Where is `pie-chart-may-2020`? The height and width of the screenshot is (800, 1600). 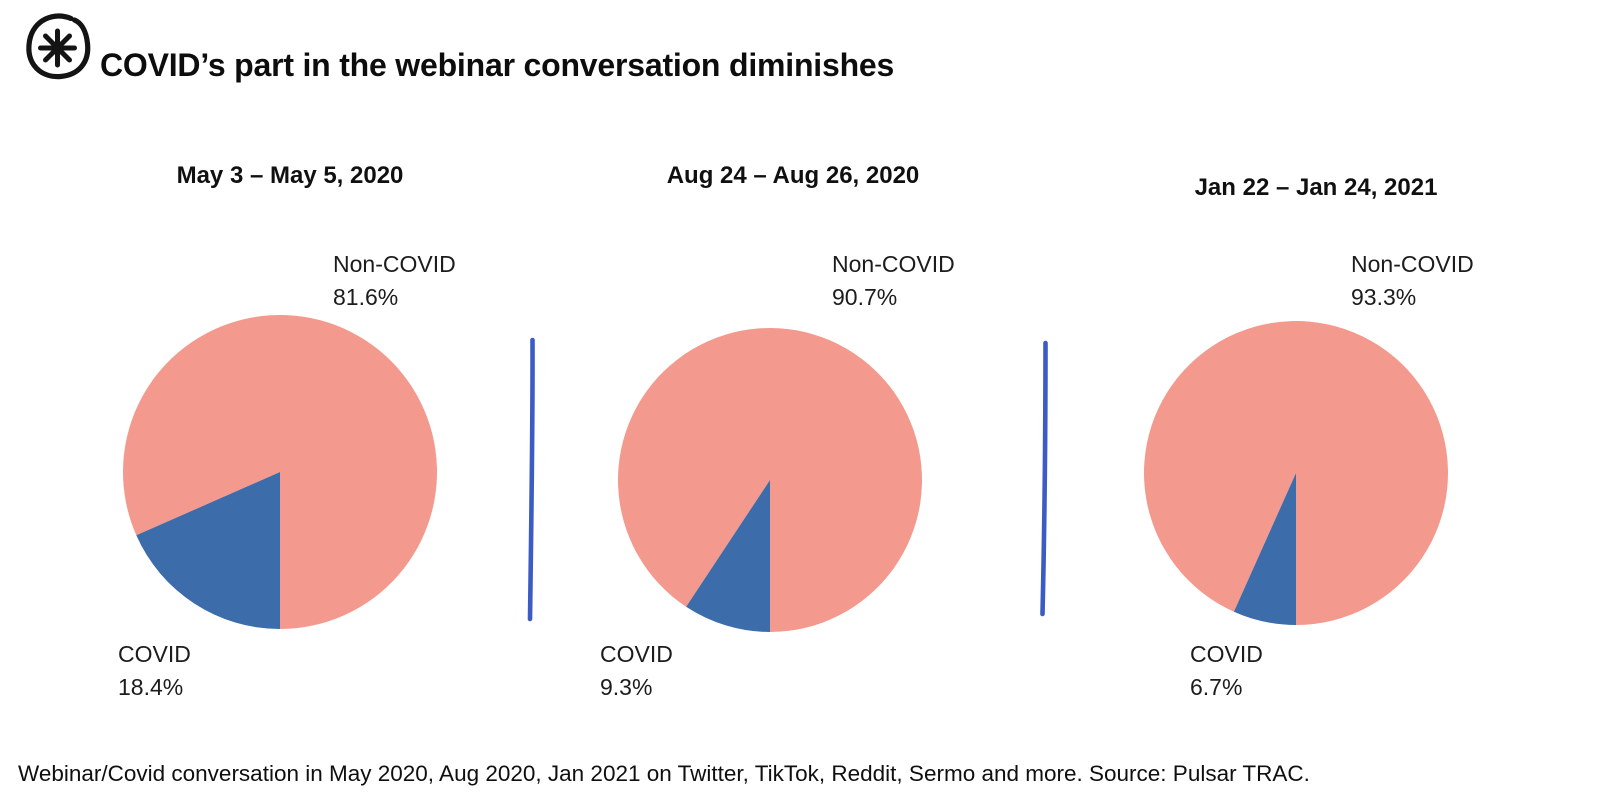
pie-chart-may-2020 is located at coordinates (280, 472).